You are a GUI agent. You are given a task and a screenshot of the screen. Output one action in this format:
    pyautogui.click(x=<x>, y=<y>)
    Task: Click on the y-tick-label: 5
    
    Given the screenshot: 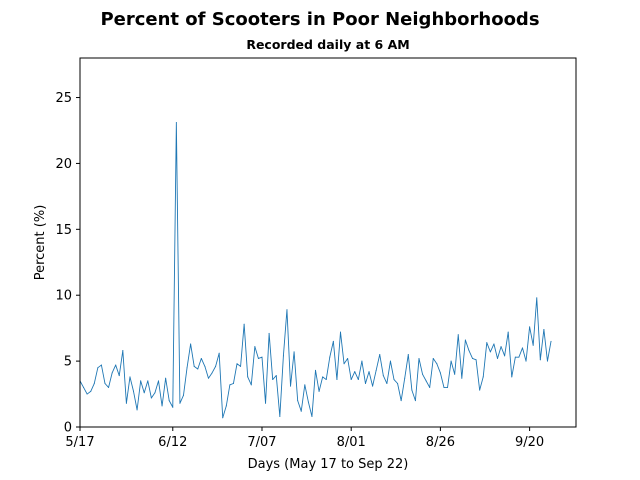 What is the action you would take?
    pyautogui.click(x=68, y=362)
    